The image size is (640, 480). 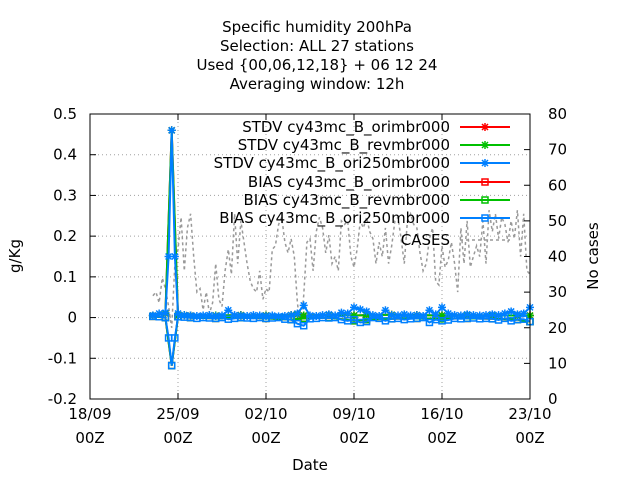 What do you see at coordinates (177, 414) in the screenshot?
I see `x-tick-label-date: 25/09` at bounding box center [177, 414].